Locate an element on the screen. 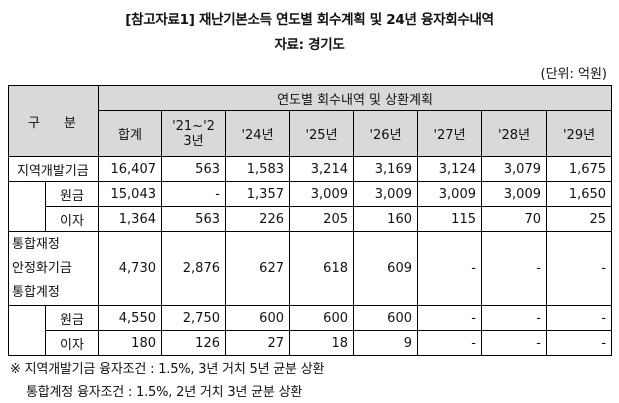  table-cell: 3,079 is located at coordinates (514, 169).